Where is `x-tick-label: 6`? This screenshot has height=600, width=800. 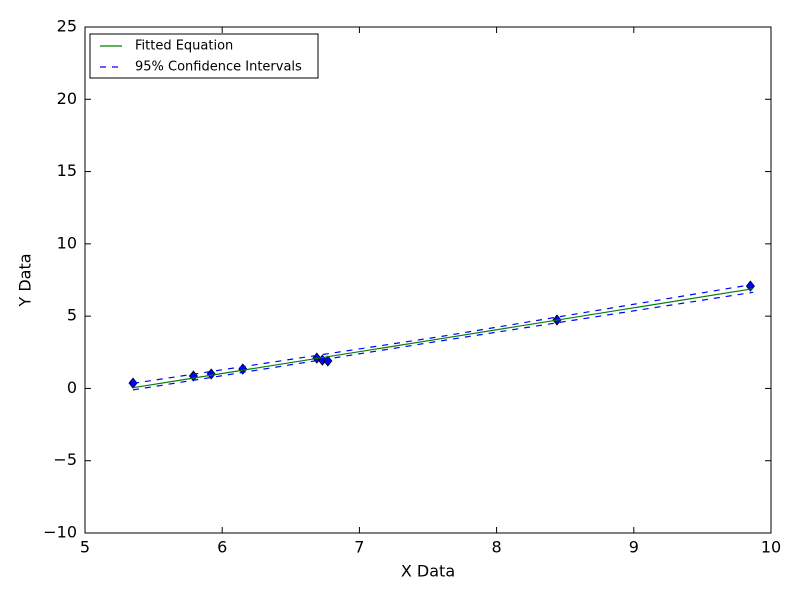
x-tick-label: 6 is located at coordinates (222, 547).